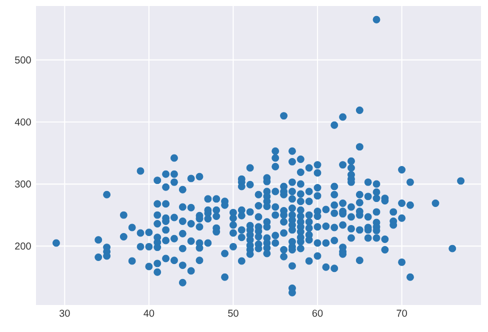 The width and height of the screenshot is (488, 332). What do you see at coordinates (64, 313) in the screenshot?
I see `x-tick-label: 30` at bounding box center [64, 313].